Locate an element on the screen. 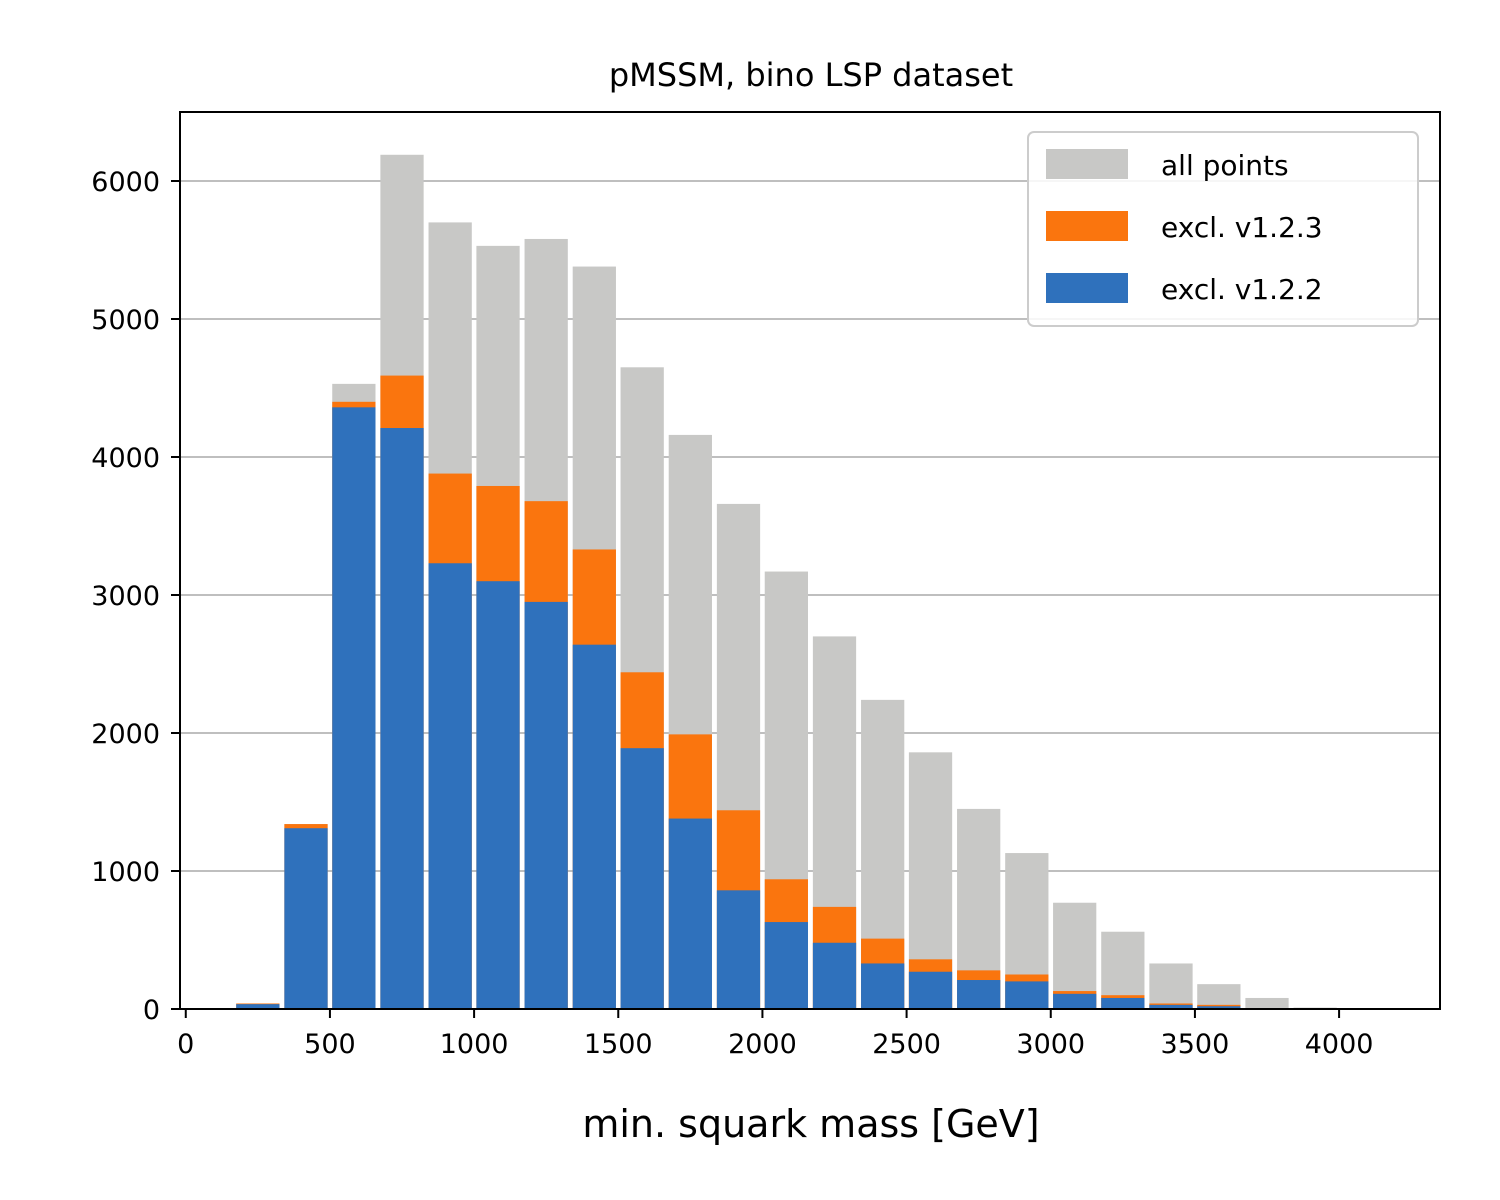  x-tick-label: 3500 is located at coordinates (1195, 1044).